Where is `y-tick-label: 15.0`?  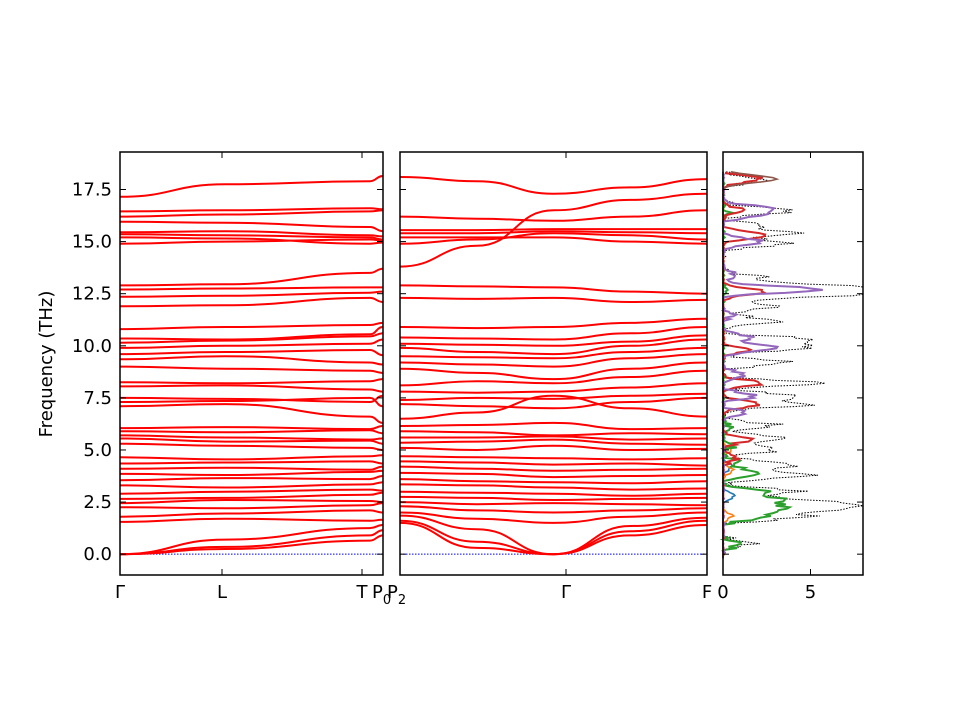
y-tick-label: 15.0 is located at coordinates (92, 242).